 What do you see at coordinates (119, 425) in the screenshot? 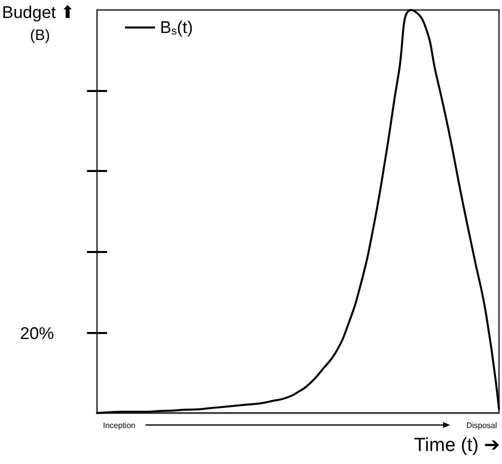
I see `text: Inception` at bounding box center [119, 425].